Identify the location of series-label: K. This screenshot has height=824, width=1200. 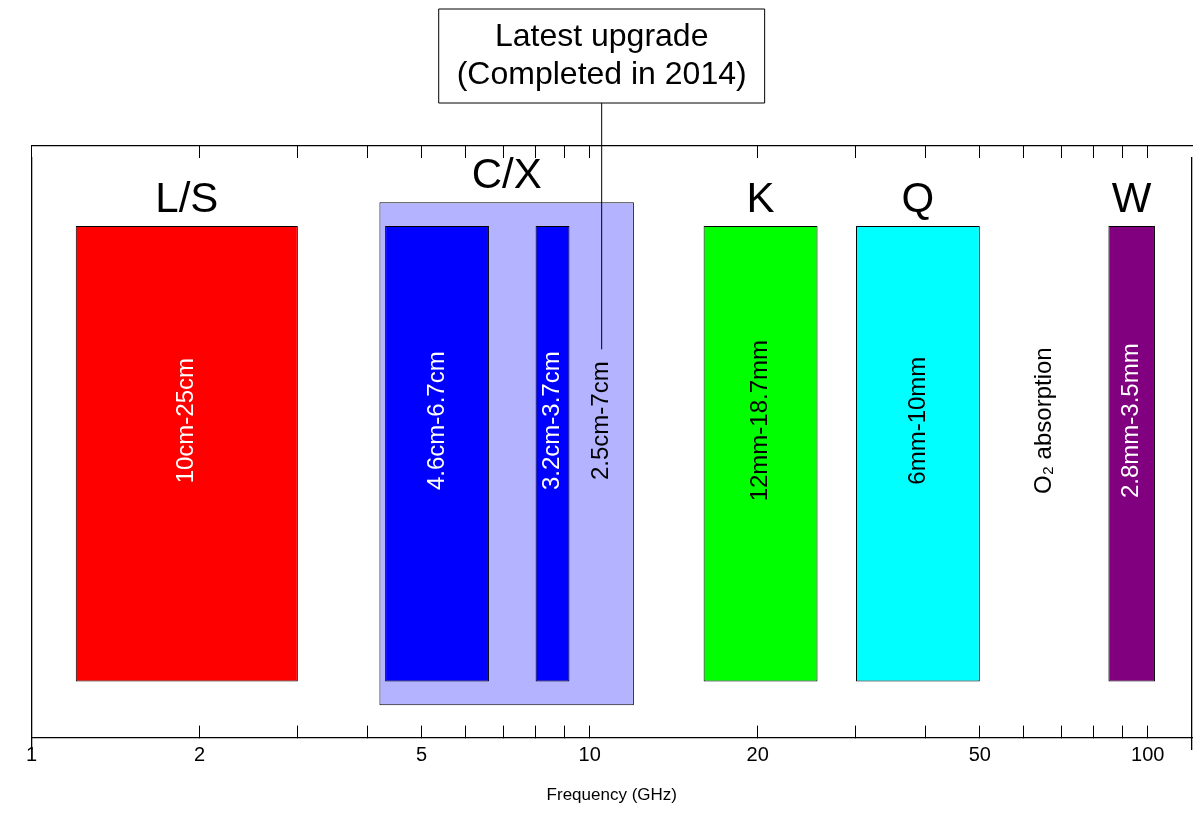
(760, 198).